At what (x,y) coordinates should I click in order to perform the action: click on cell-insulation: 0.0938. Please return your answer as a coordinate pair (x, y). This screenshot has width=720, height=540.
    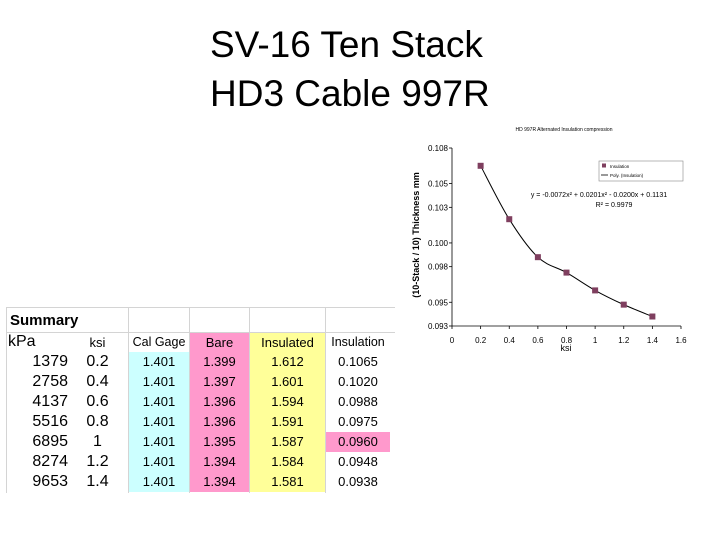
    Looking at the image, I should click on (358, 481).